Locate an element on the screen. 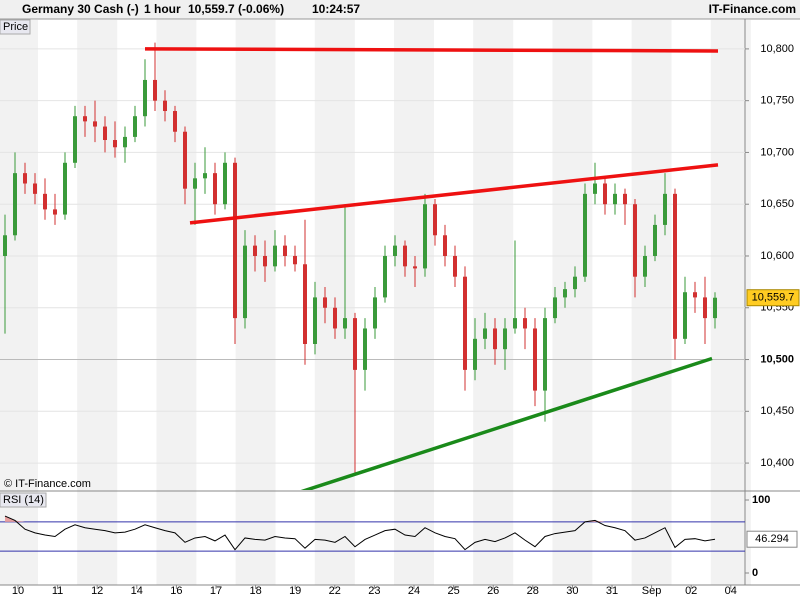 The height and width of the screenshot is (600, 800). last-price-tag is located at coordinates (773, 298).